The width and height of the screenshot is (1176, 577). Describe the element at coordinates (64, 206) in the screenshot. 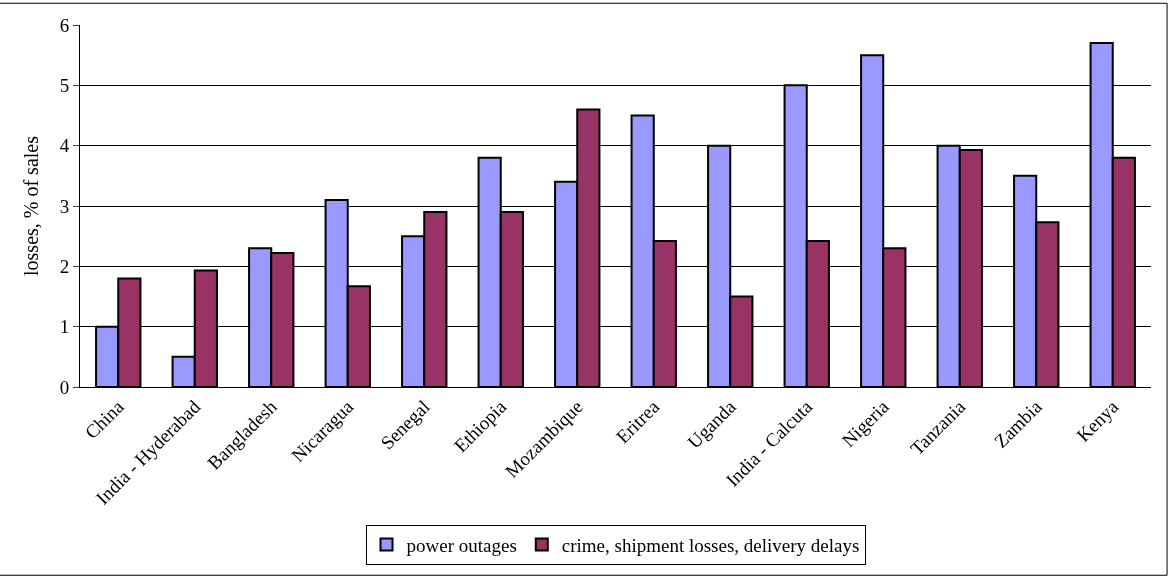

I see `y-tick-label: 3` at that location.